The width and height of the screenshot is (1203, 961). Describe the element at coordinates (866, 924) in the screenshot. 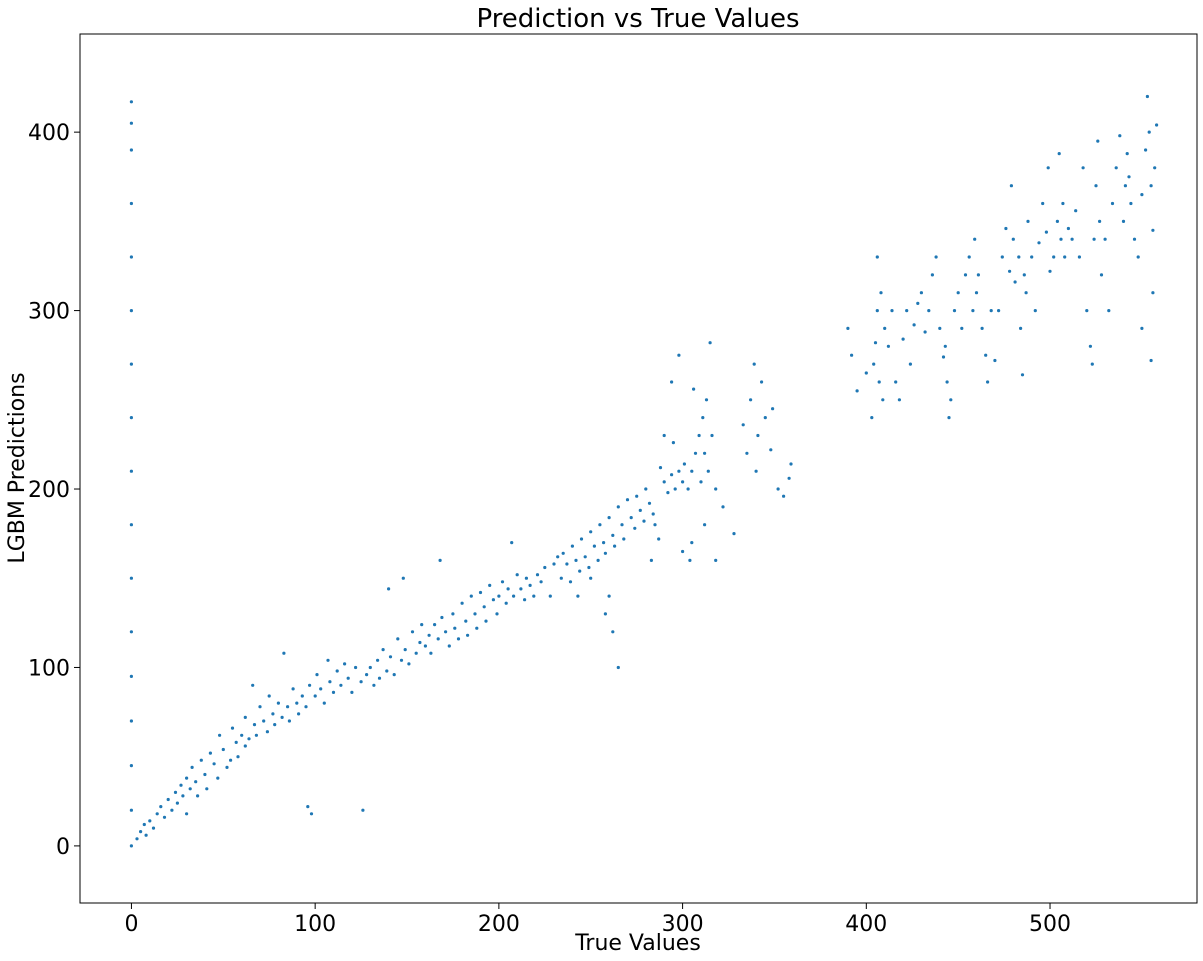

I see `x-tick-label: 400` at that location.